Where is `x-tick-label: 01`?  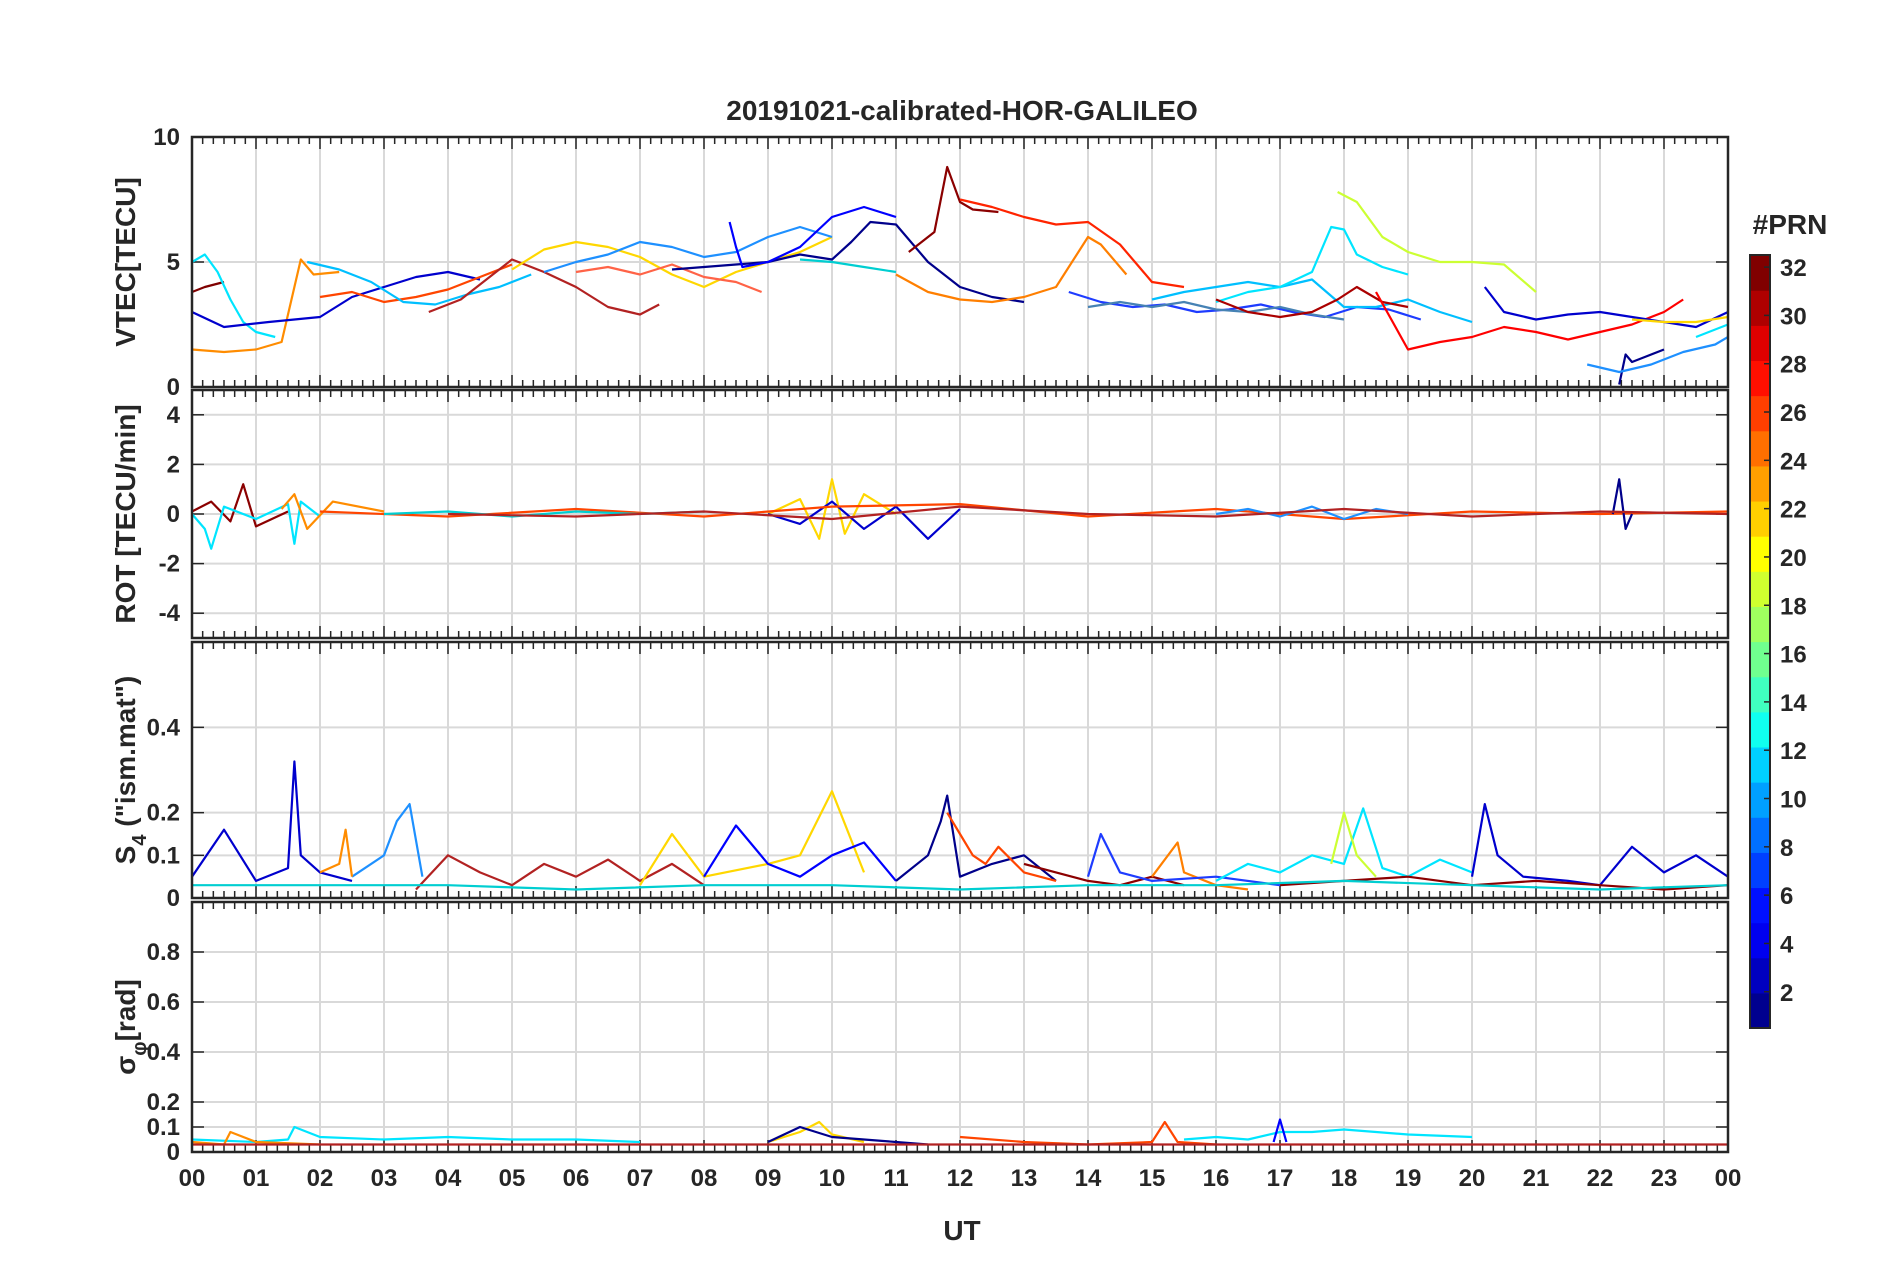 x-tick-label: 01 is located at coordinates (256, 1178).